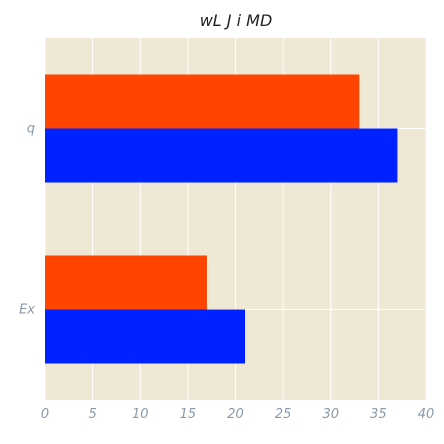  I want to click on x-tick-label: 25, so click(283, 414).